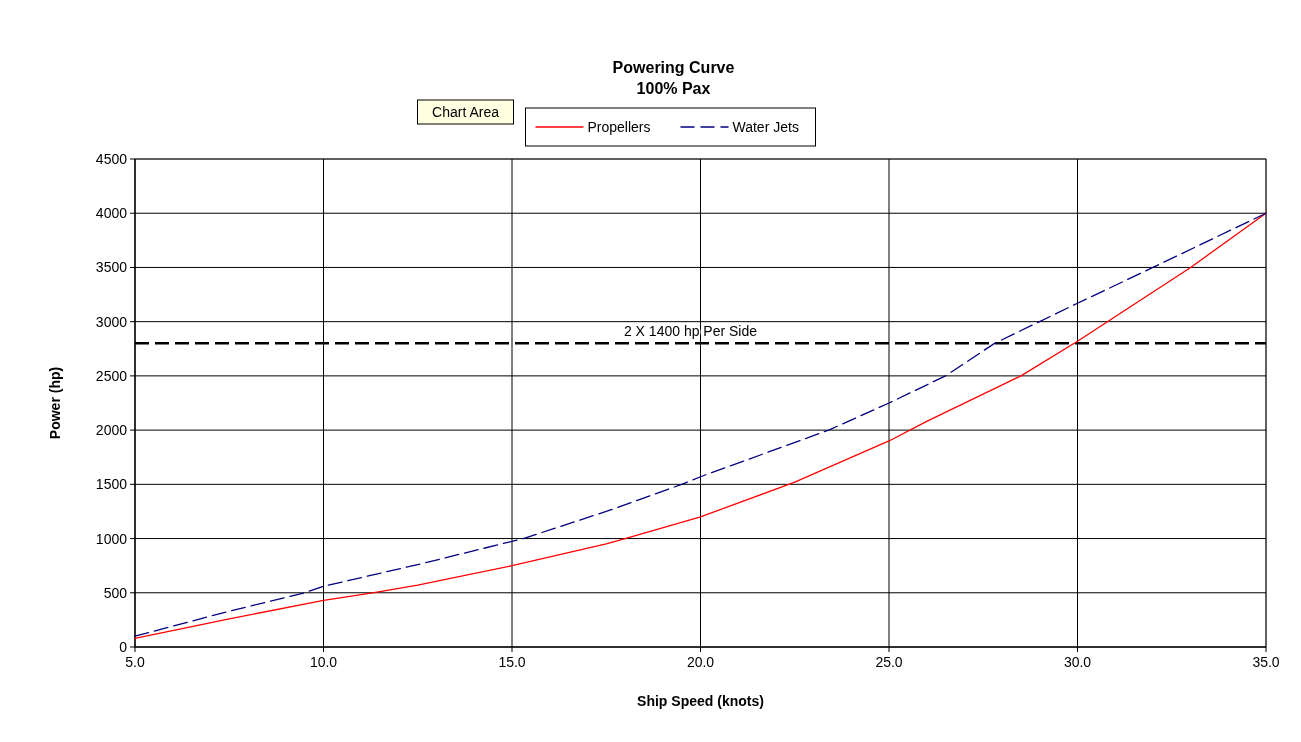 This screenshot has width=1301, height=742. I want to click on y-tick-label: 4500, so click(111, 159).